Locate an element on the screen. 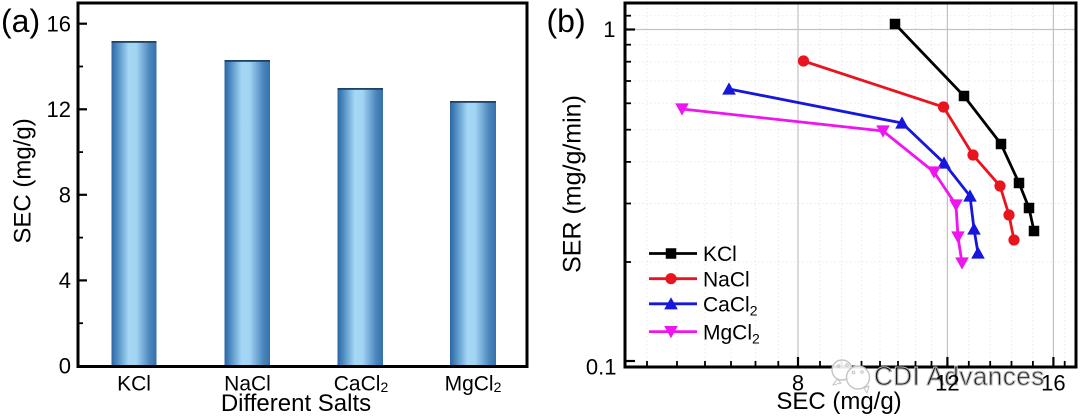  svg-text: Different Salts is located at coordinates (296, 403).